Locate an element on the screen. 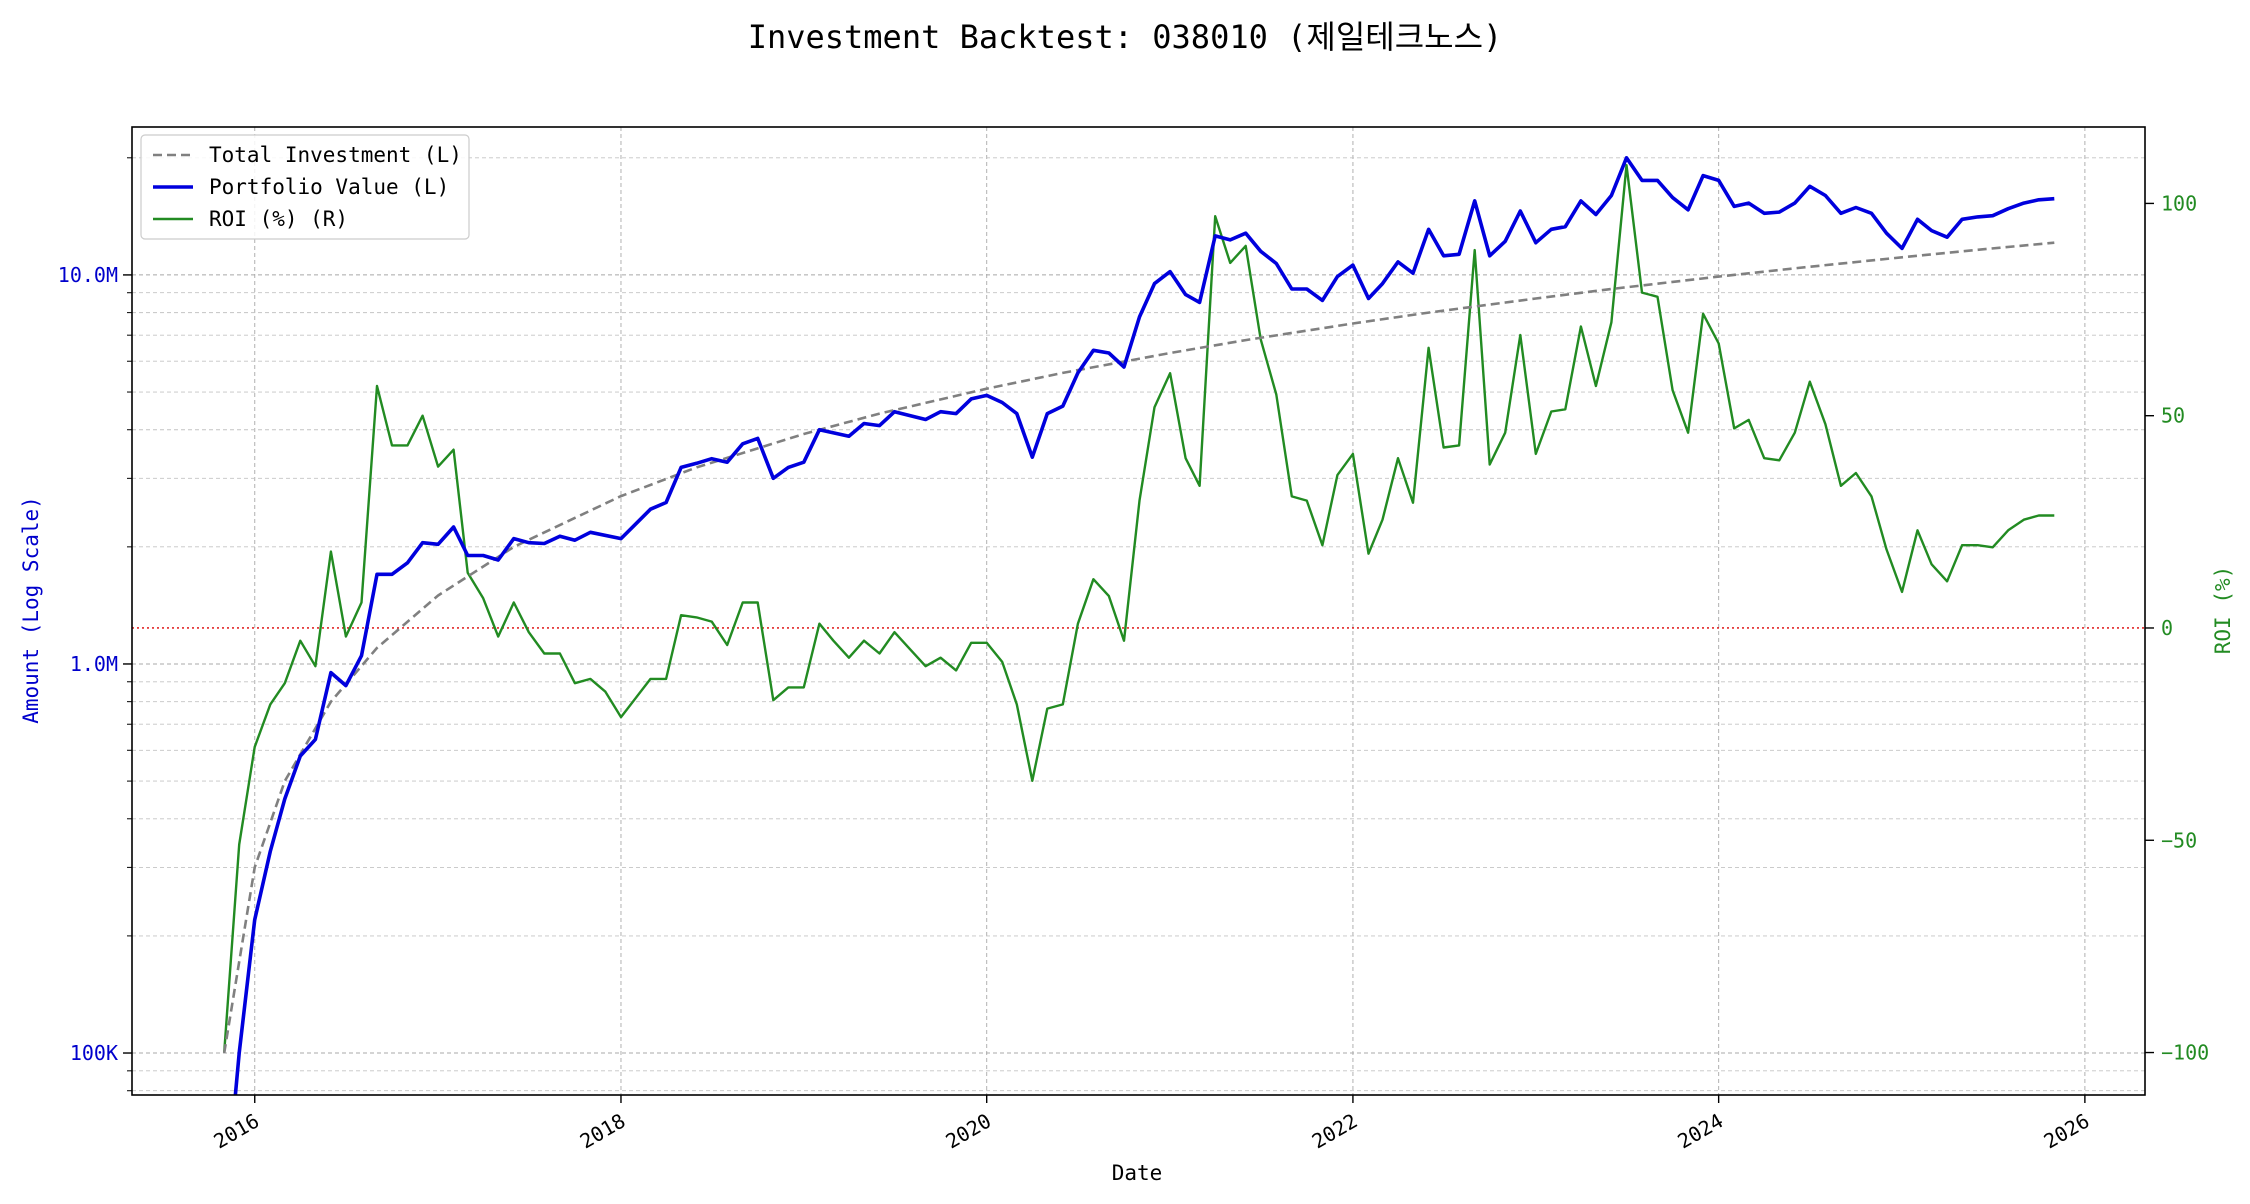 Image resolution: width=2250 pixels, height=1204 pixels. y-right-tick-label: −50 is located at coordinates (2179, 840).